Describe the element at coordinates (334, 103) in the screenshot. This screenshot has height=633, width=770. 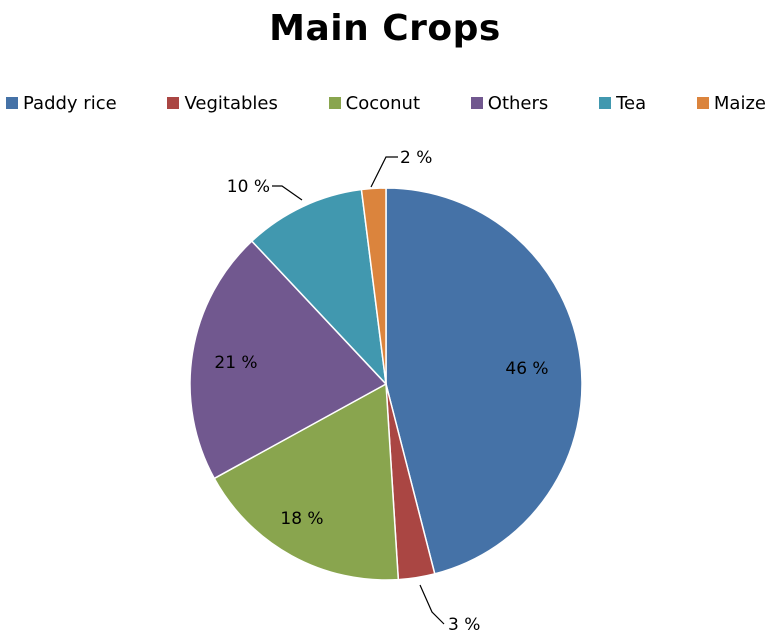
I see `legend-swatch-coconut` at that location.